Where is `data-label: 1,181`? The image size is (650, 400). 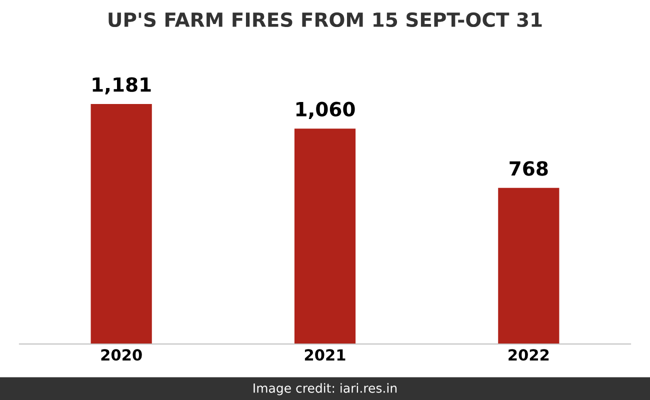
data-label: 1,181 is located at coordinates (121, 85).